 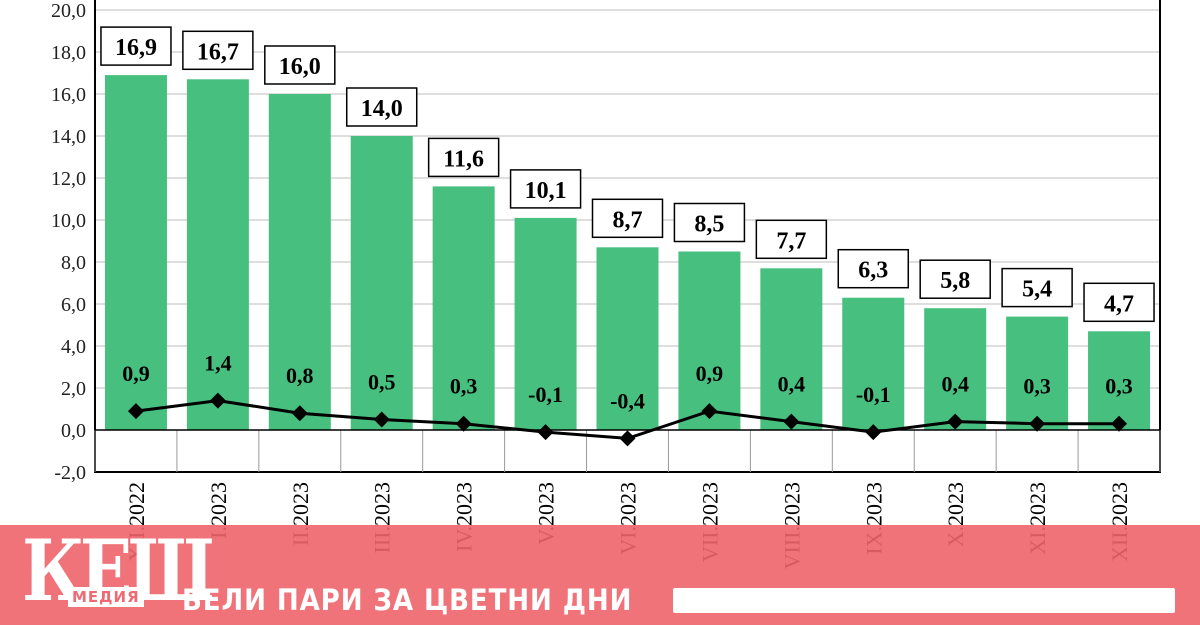 I want to click on slogan: БЕЛИ ПАРИ ЗА ЦВЕТНИ ДНИ, so click(x=407, y=600).